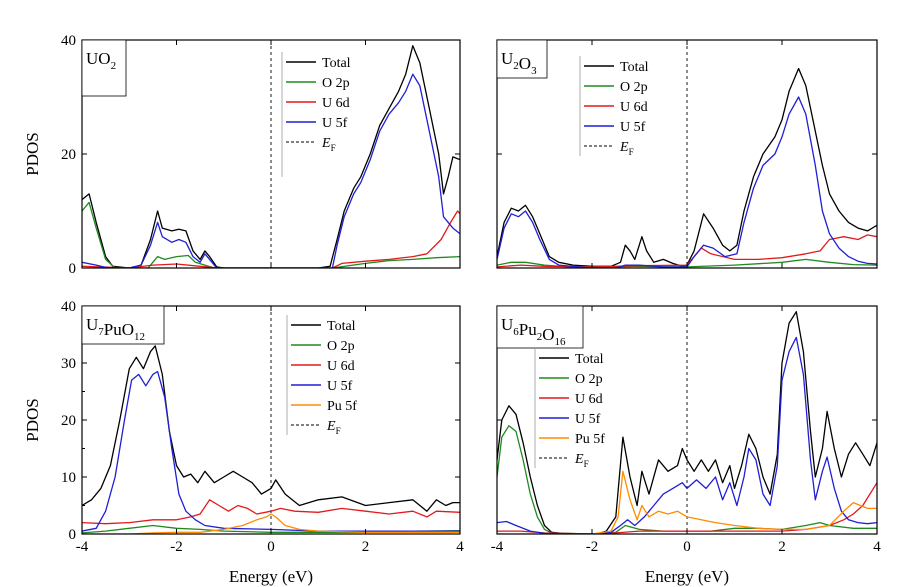 The image size is (904, 587). I want to click on panel-title: U2O3, so click(519, 63).